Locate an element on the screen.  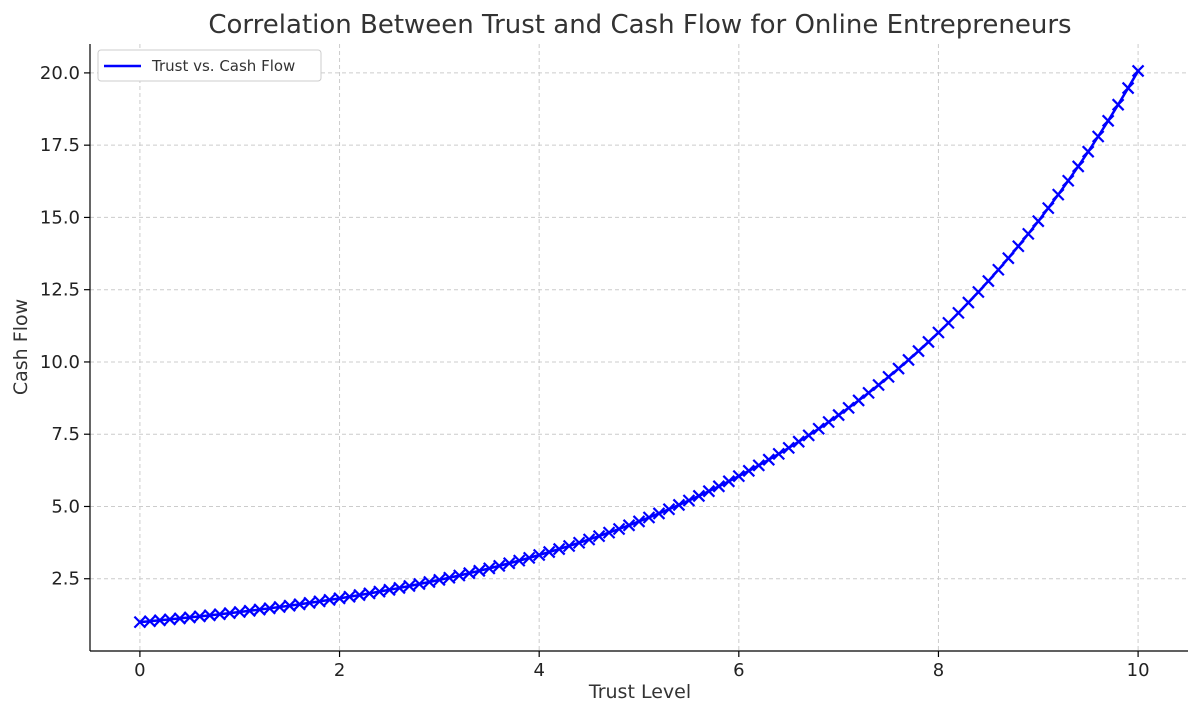
x-tick-label-3: 6 is located at coordinates (738, 670).